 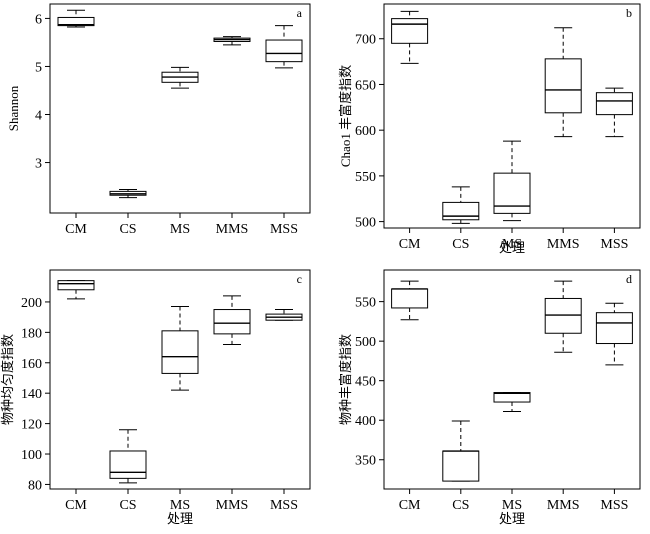 I want to click on y-axis-title: 物种丰富度指数, so click(x=345, y=379).